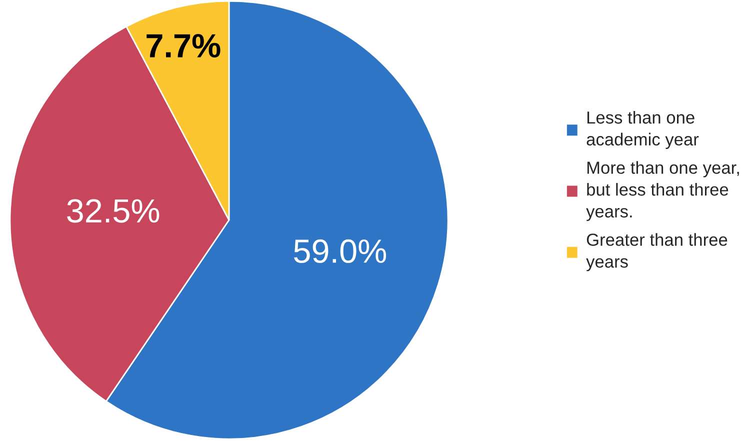 The image size is (751, 448). What do you see at coordinates (642, 129) in the screenshot?
I see `legend-label: Less than one academic year` at bounding box center [642, 129].